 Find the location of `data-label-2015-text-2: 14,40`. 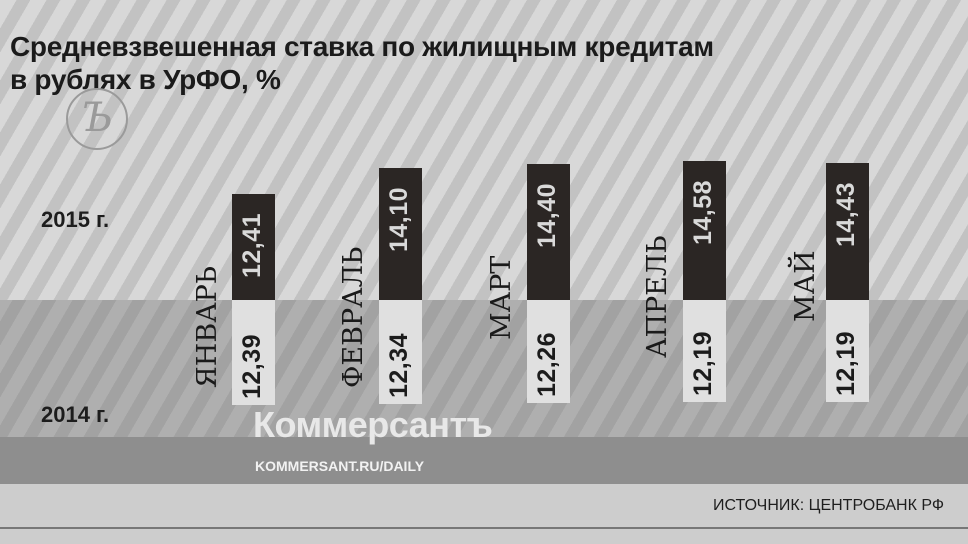

data-label-2015-text-2: 14,40 is located at coordinates (547, 215).